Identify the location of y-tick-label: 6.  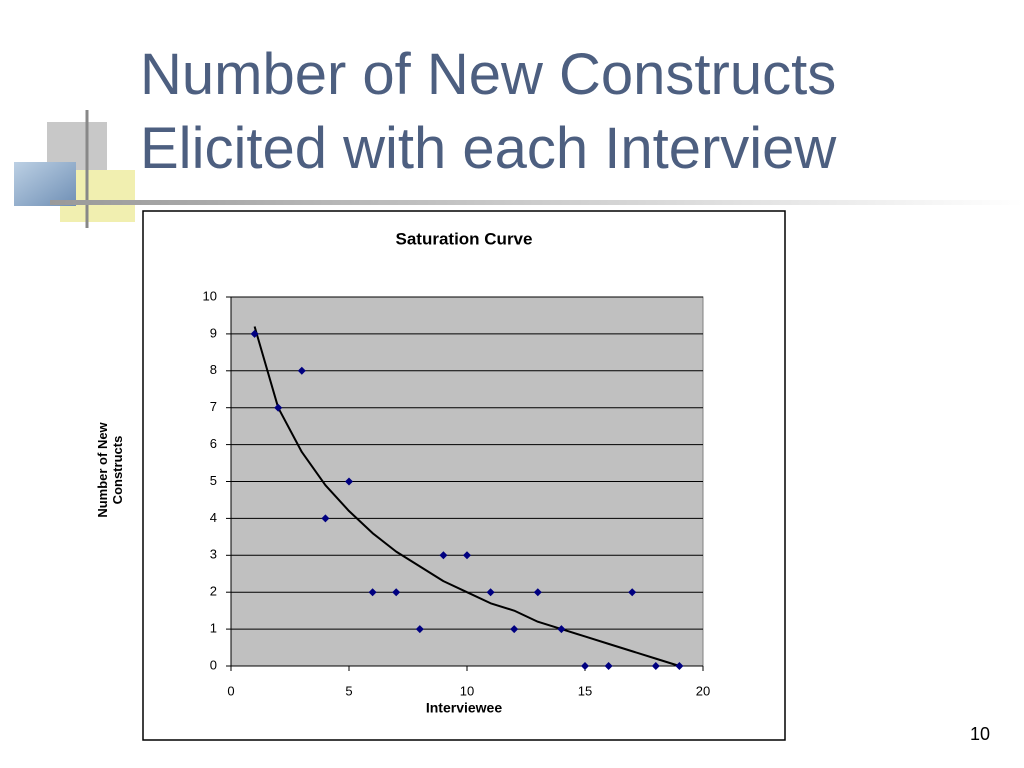
(213, 443).